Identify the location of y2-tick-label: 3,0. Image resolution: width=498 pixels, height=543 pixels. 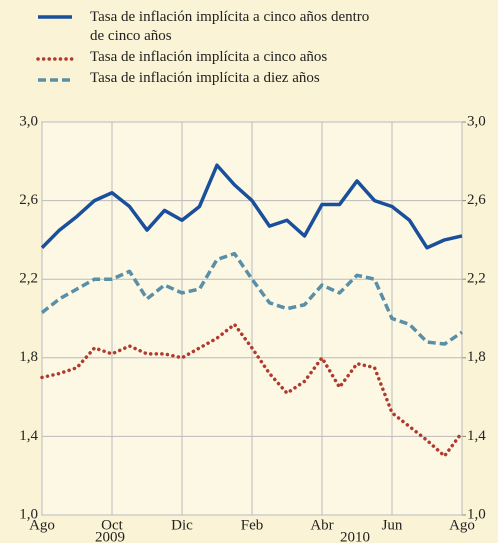
(476, 121).